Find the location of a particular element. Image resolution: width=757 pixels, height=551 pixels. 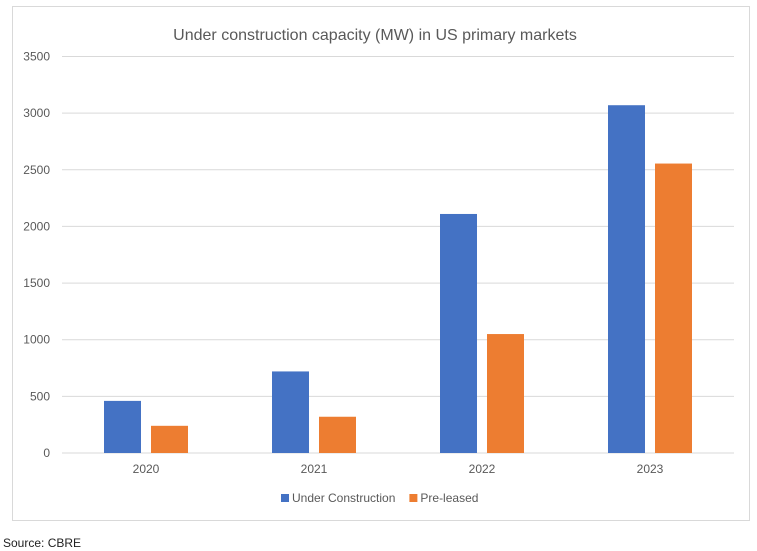

x-tick-label: 2021 is located at coordinates (314, 469).